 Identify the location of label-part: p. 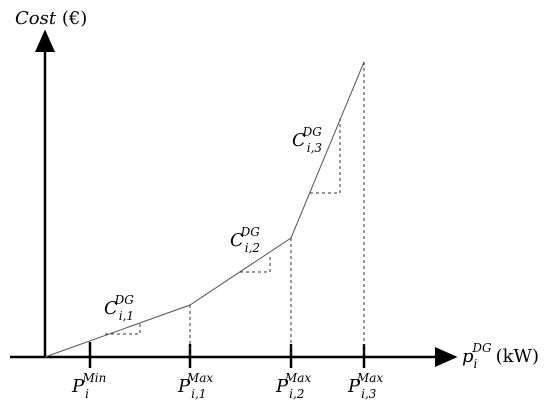
(468, 356).